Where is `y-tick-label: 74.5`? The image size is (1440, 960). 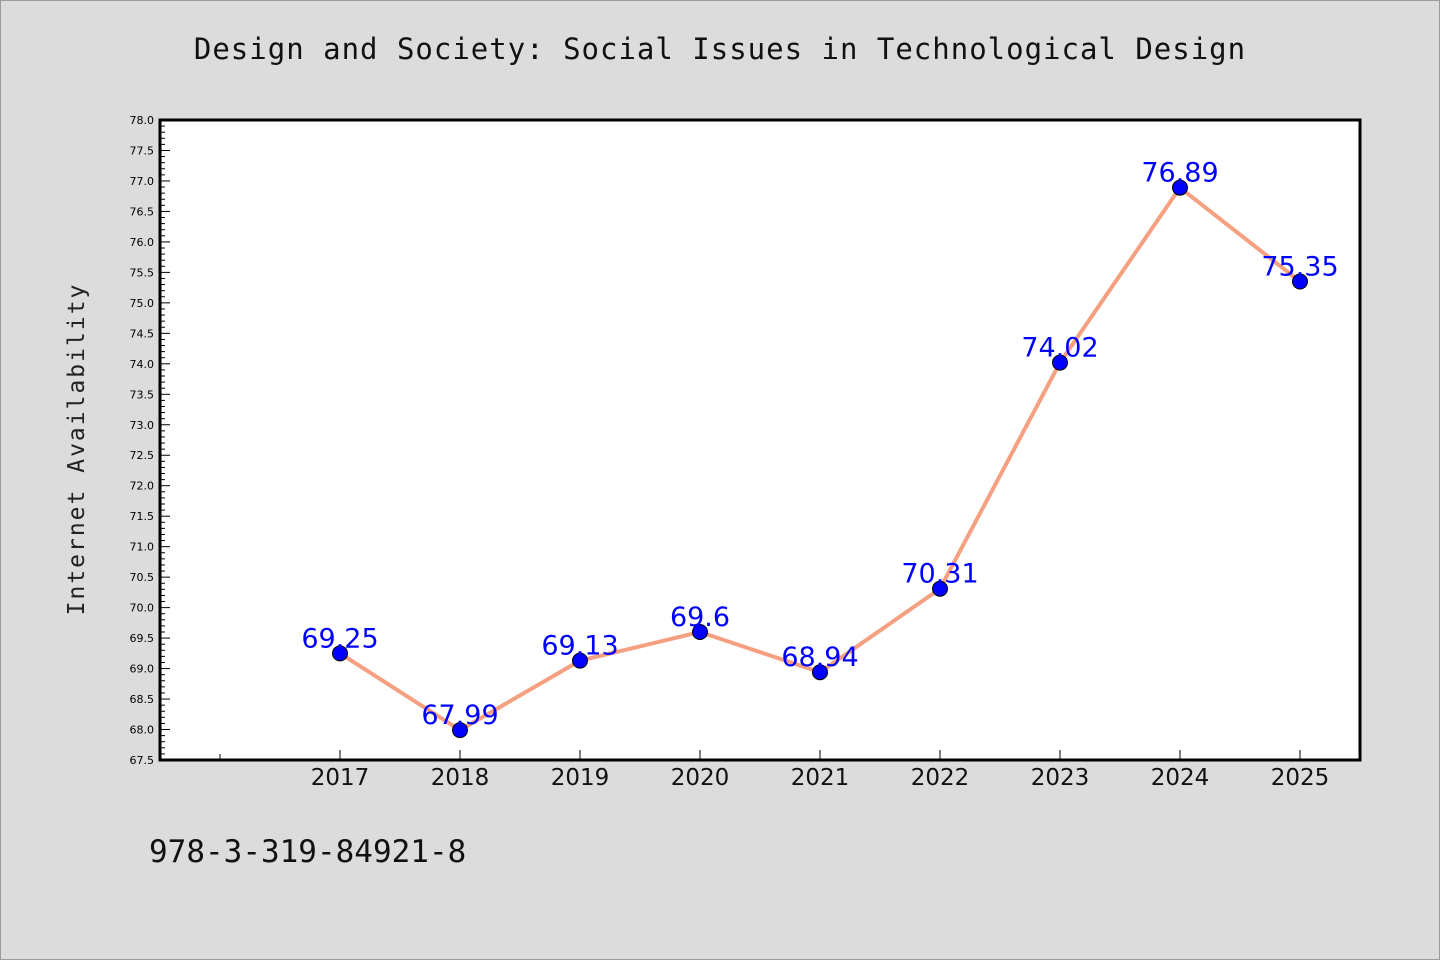
y-tick-label: 74.5 is located at coordinates (142, 333).